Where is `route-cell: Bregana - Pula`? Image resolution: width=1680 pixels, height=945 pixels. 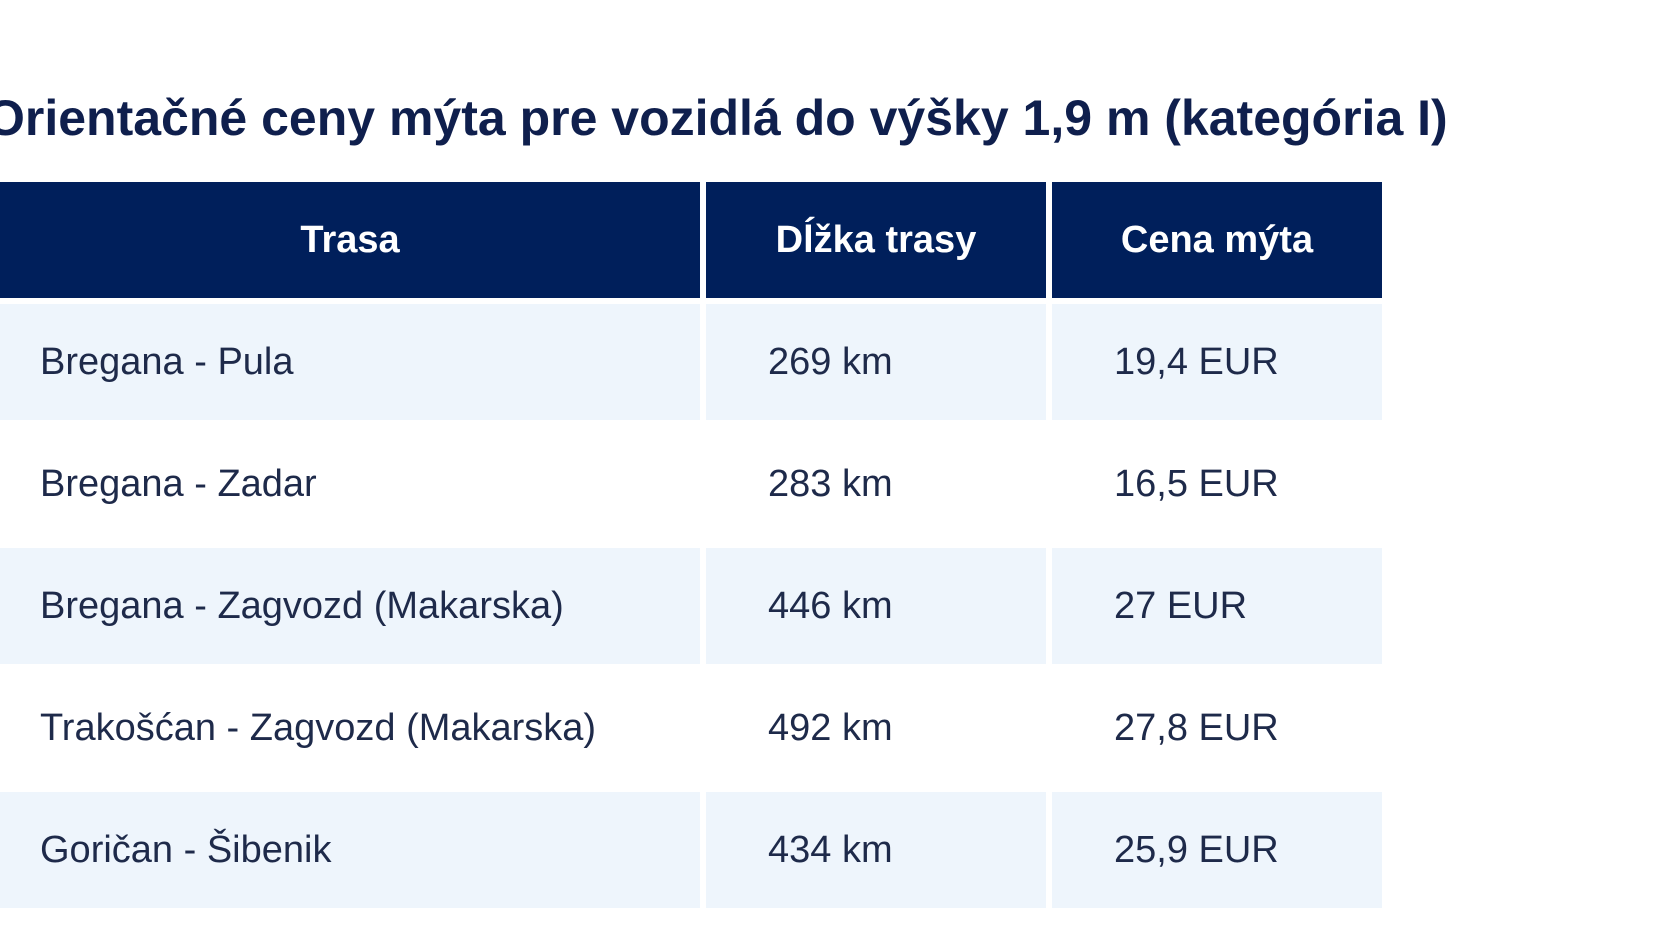
route-cell: Bregana - Pula is located at coordinates (350, 365).